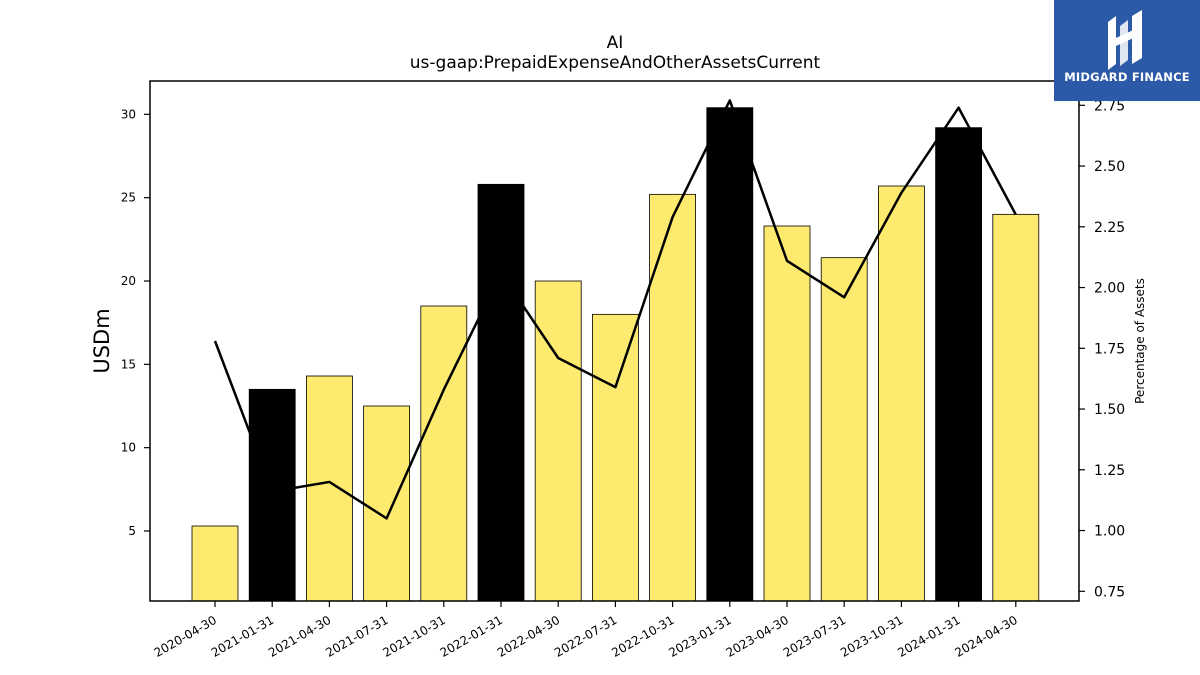  What do you see at coordinates (1140, 341) in the screenshot?
I see `y2-axis-label: Percentage of Assets` at bounding box center [1140, 341].